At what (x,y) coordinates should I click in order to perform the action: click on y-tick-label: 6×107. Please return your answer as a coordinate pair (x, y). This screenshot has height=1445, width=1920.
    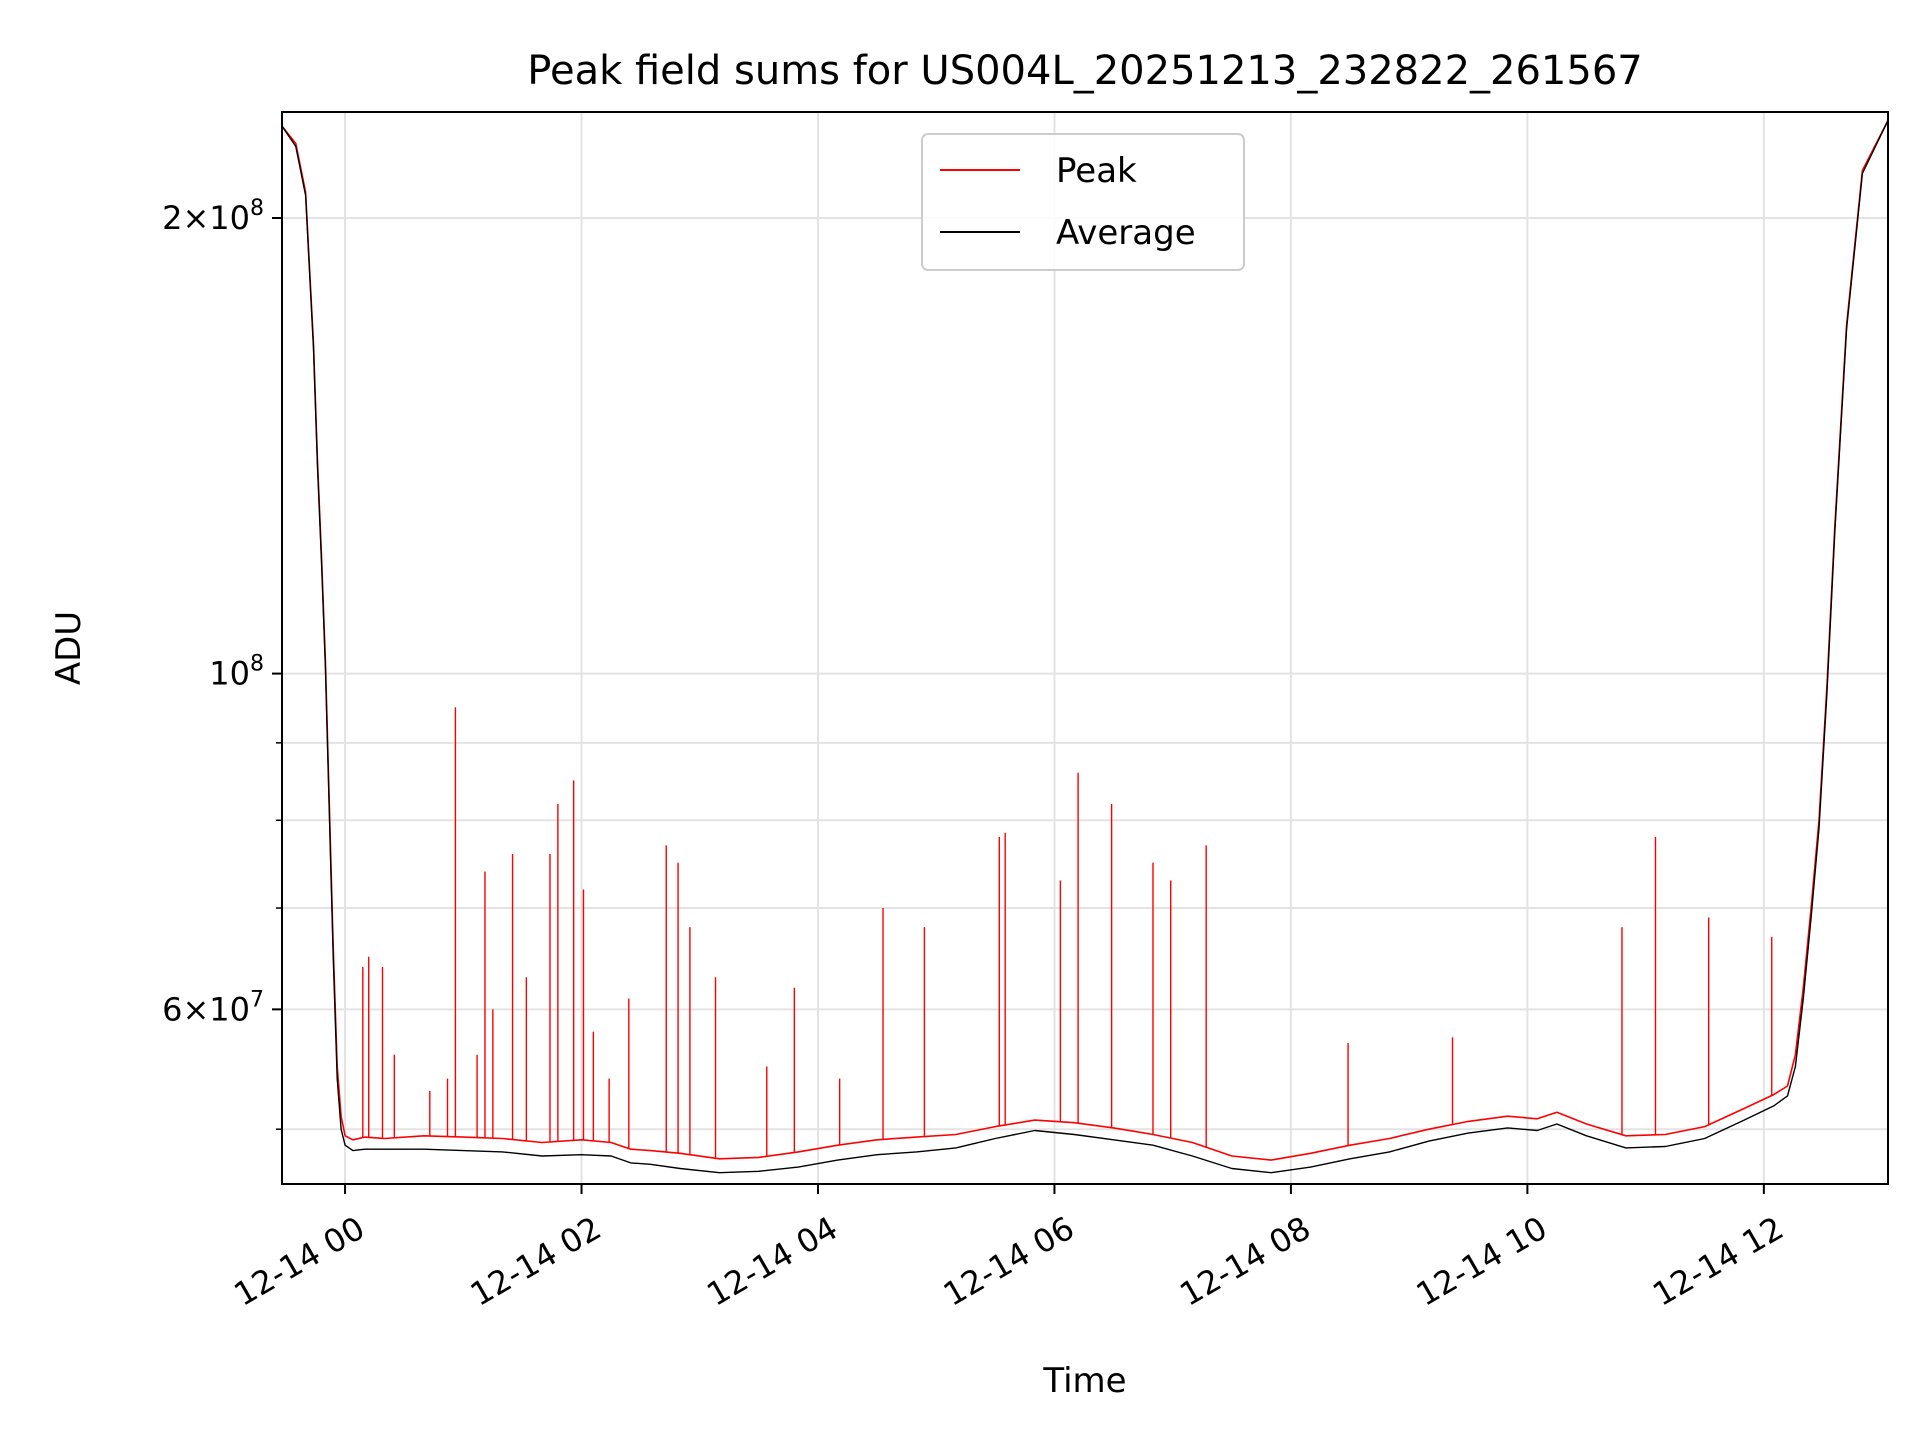
    Looking at the image, I should click on (213, 1007).